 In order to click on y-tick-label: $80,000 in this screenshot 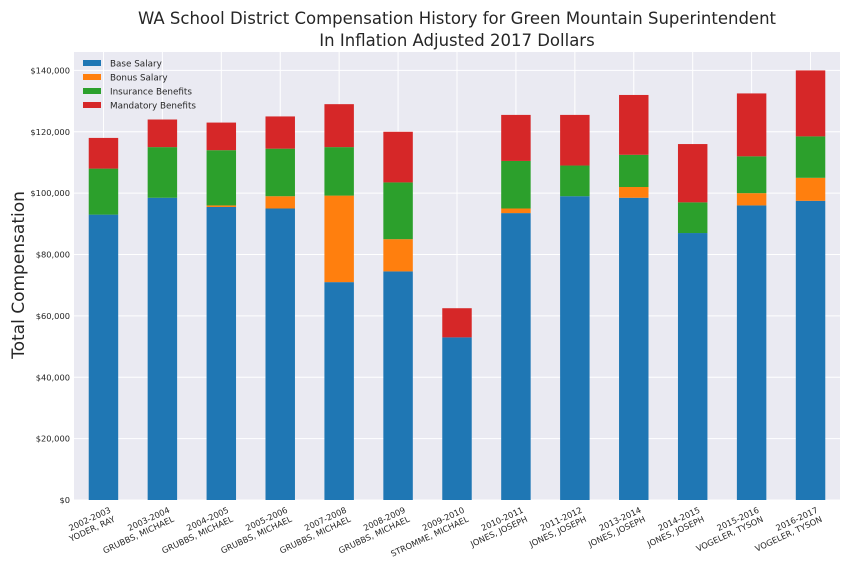, I will do `click(53, 255)`.